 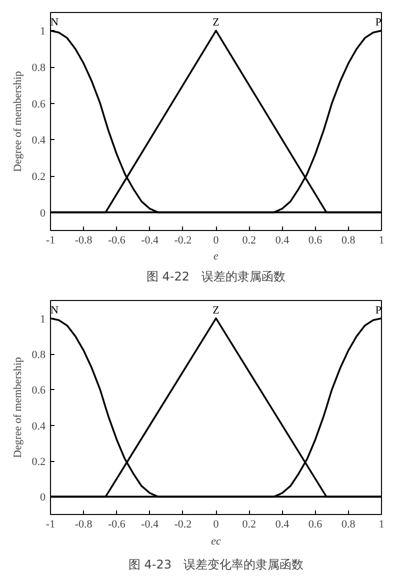 What do you see at coordinates (216, 256) in the screenshot?
I see `x-axis-title: e` at bounding box center [216, 256].